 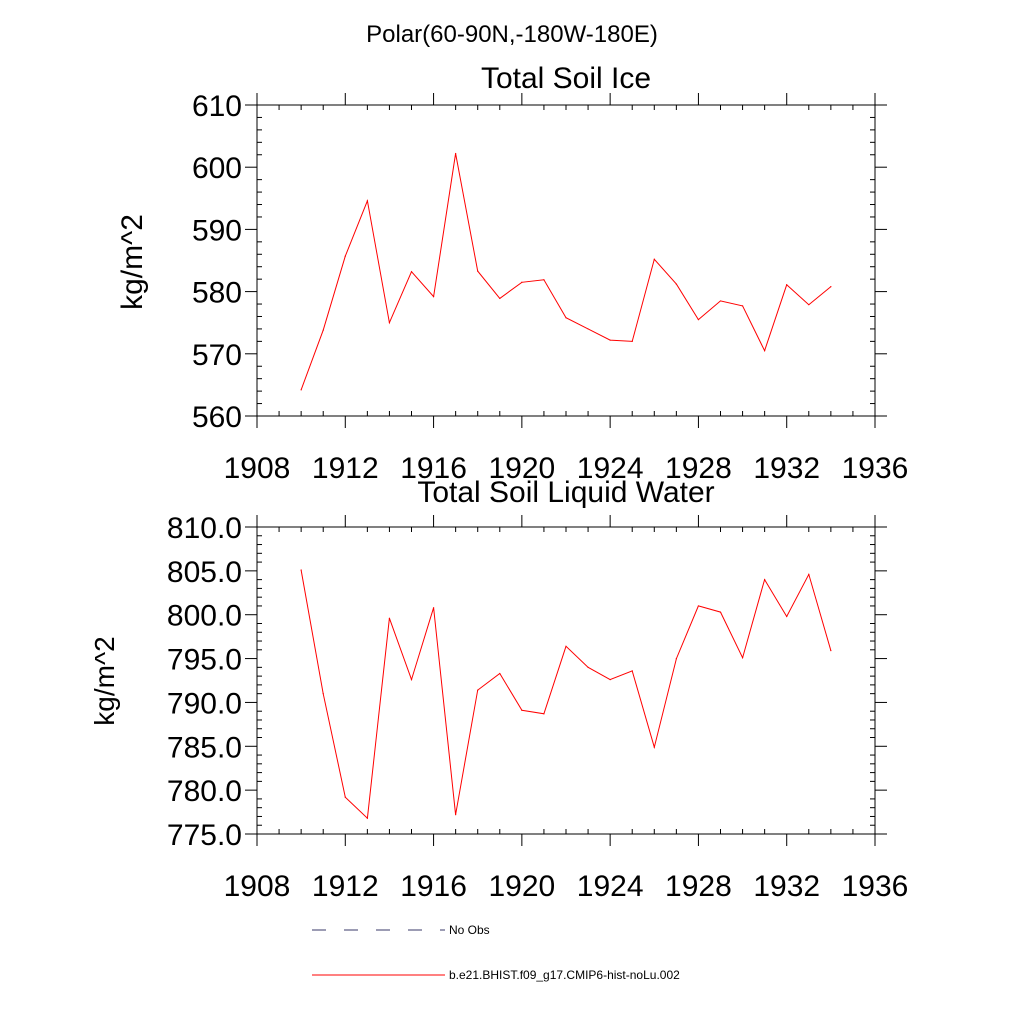 What do you see at coordinates (217, 106) in the screenshot?
I see `y-tick-label: 610` at bounding box center [217, 106].